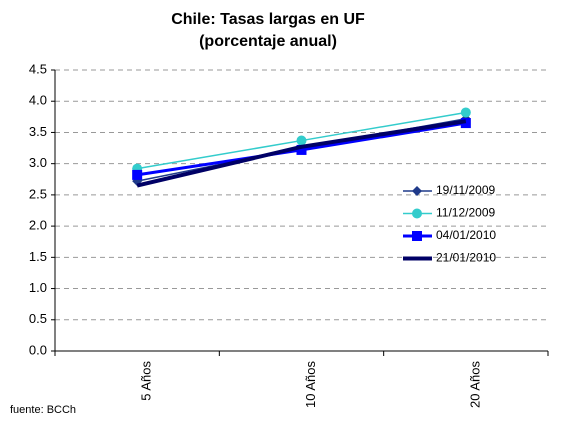 This screenshot has height=423, width=562. I want to click on y-tick-label: 2.0, so click(38, 225).